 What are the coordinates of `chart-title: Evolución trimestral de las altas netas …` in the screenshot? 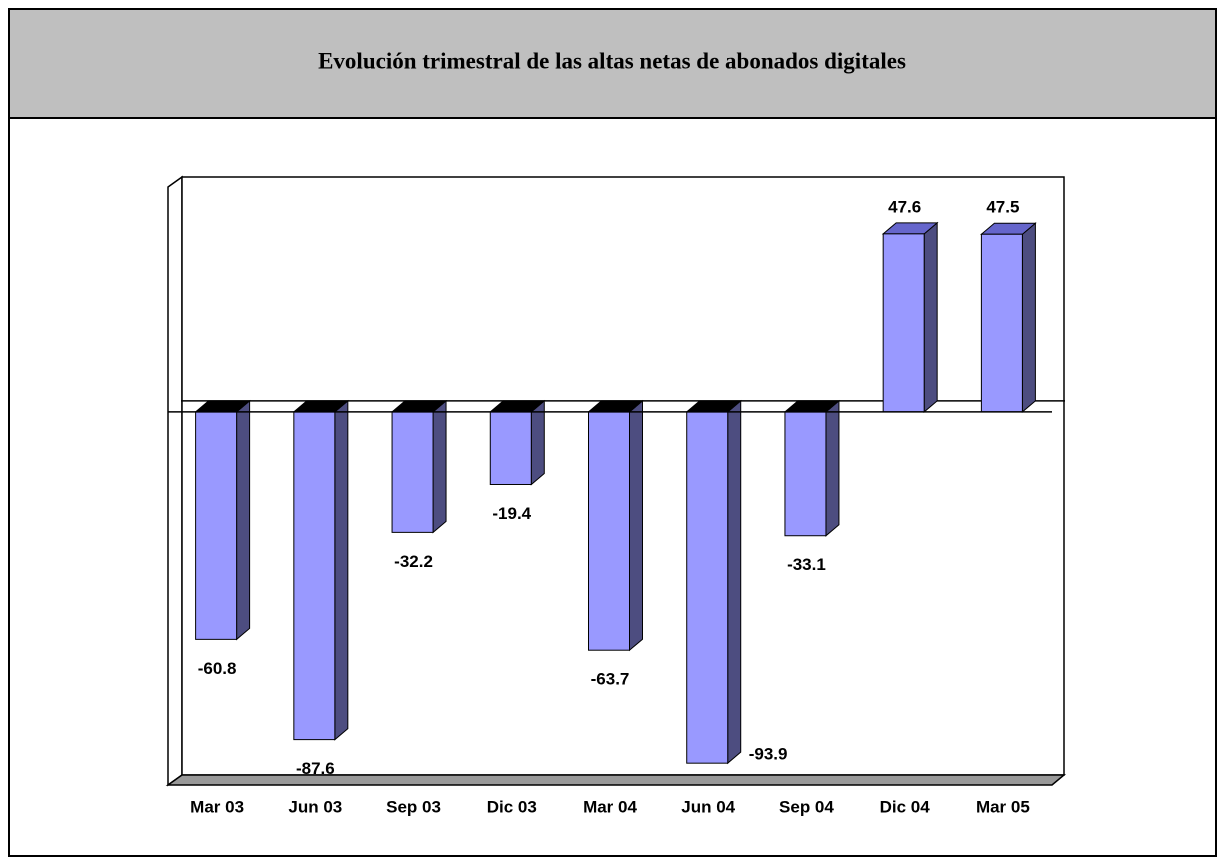 It's located at (612, 60).